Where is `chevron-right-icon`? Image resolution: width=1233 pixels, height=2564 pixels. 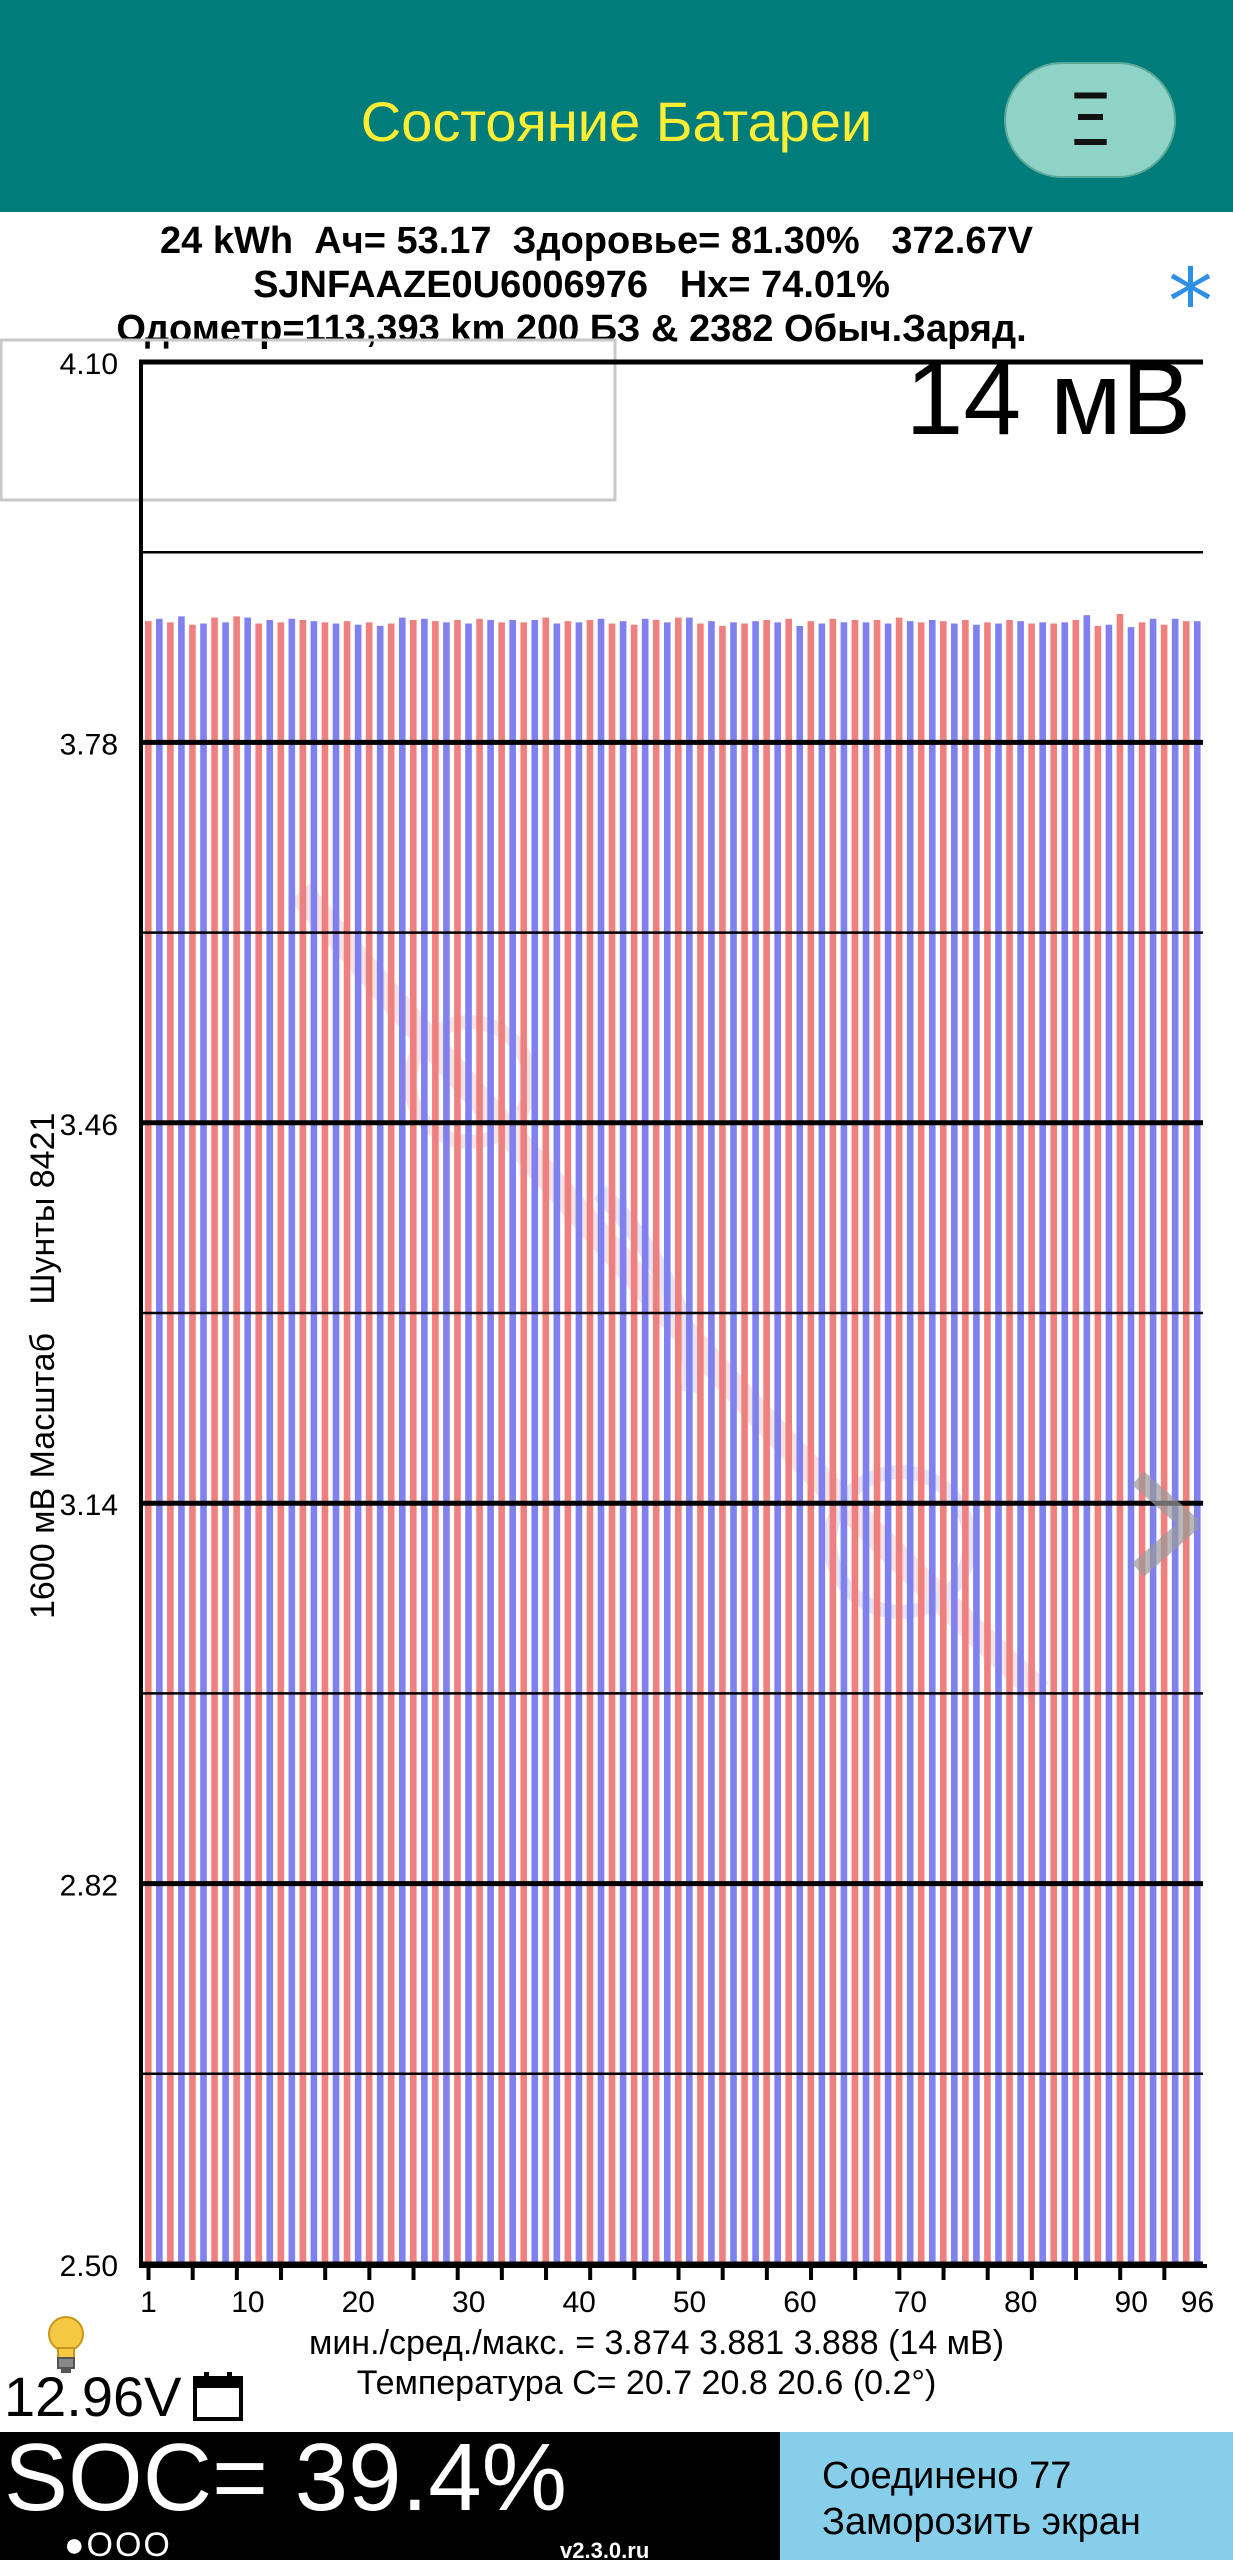
chevron-right-icon is located at coordinates (1163, 1524).